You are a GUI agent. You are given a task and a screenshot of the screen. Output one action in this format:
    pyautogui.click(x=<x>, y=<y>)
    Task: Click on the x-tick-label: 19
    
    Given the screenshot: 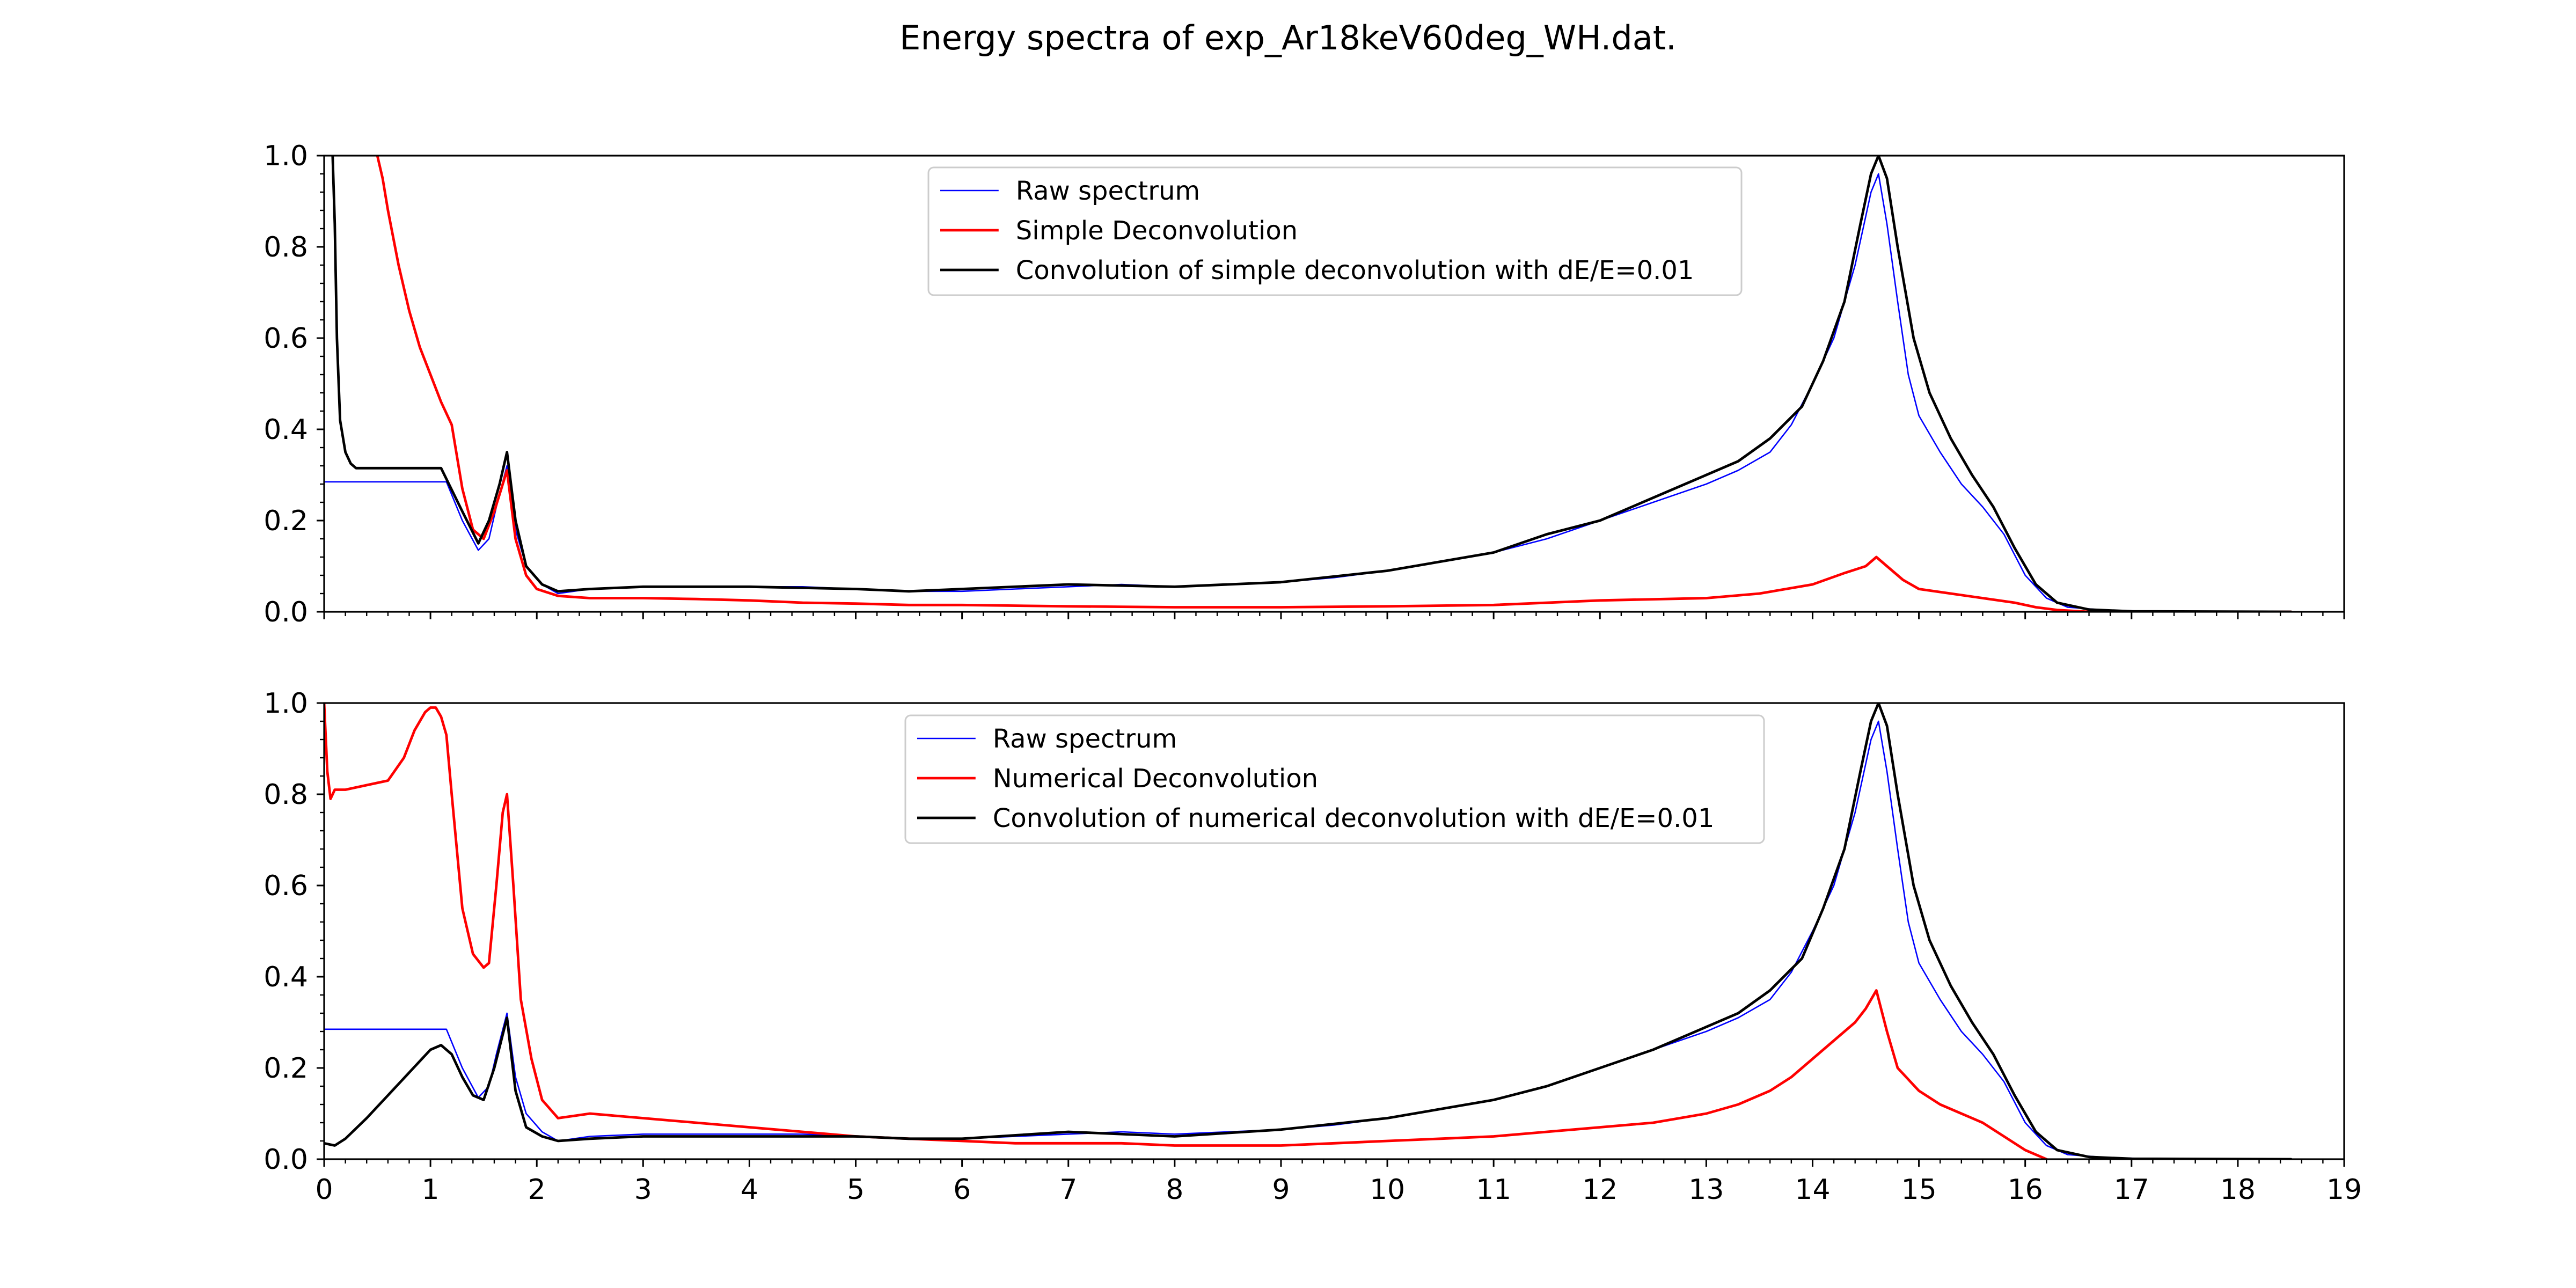 What is the action you would take?
    pyautogui.click(x=2344, y=1190)
    